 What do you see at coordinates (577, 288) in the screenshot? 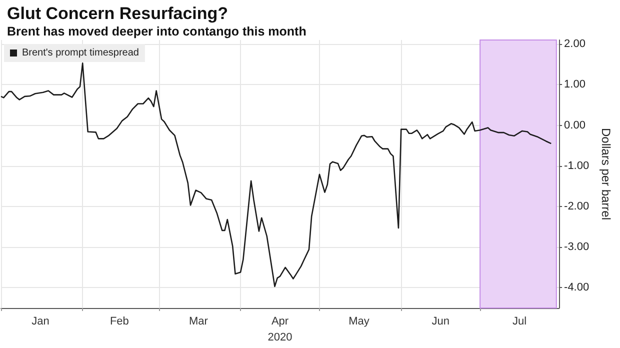
I see `y-tick-label: -4.00` at bounding box center [577, 288].